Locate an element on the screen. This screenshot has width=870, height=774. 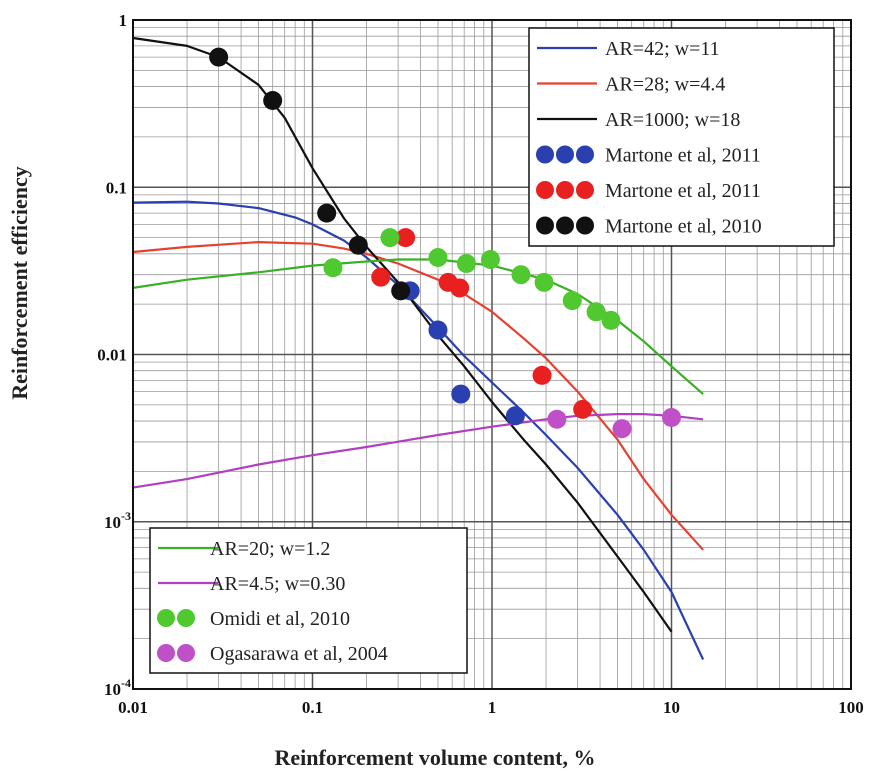
legend-label: AR=4.5; w=0.30 is located at coordinates (277, 584).